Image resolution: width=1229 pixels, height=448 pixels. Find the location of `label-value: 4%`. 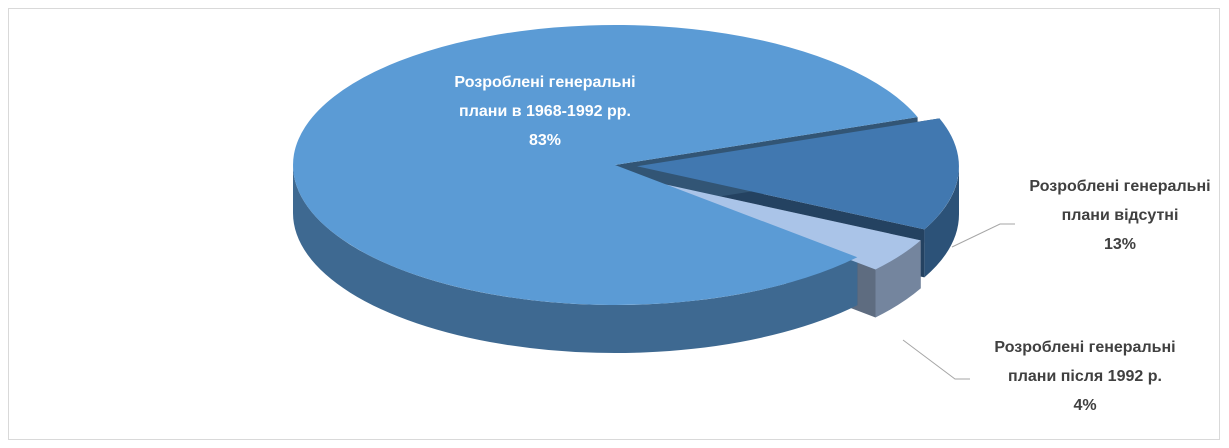

label-value: 4% is located at coordinates (1085, 405).